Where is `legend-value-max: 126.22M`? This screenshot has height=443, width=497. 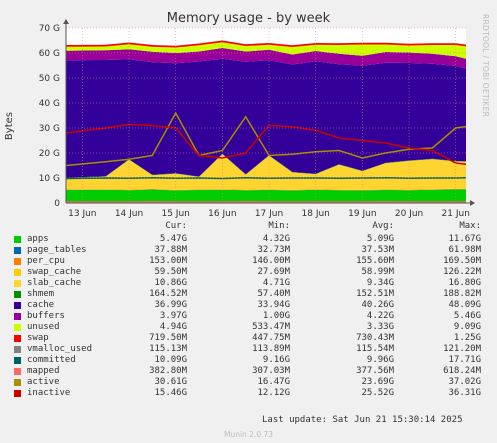 legend-value-max: 126.22M is located at coordinates (462, 272).